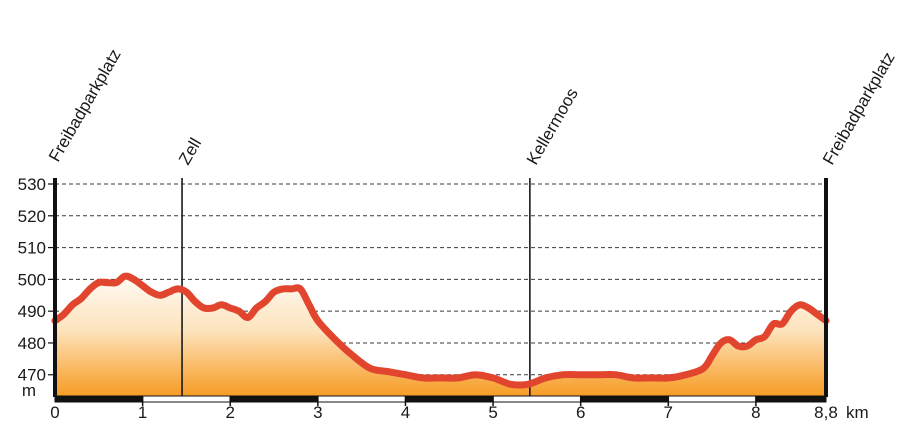 The width and height of the screenshot is (900, 427). What do you see at coordinates (32, 184) in the screenshot?
I see `y-tick-label: 530` at bounding box center [32, 184].